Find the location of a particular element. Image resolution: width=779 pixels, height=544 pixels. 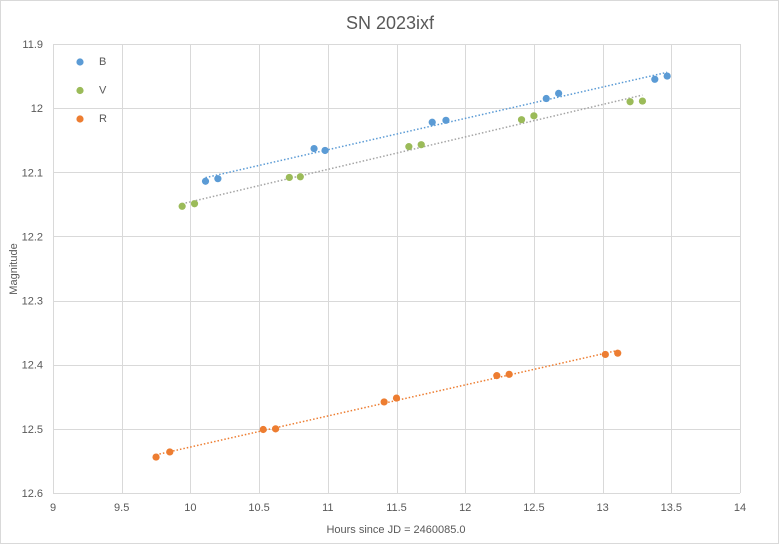

x-tick-label: 9 is located at coordinates (53, 508).